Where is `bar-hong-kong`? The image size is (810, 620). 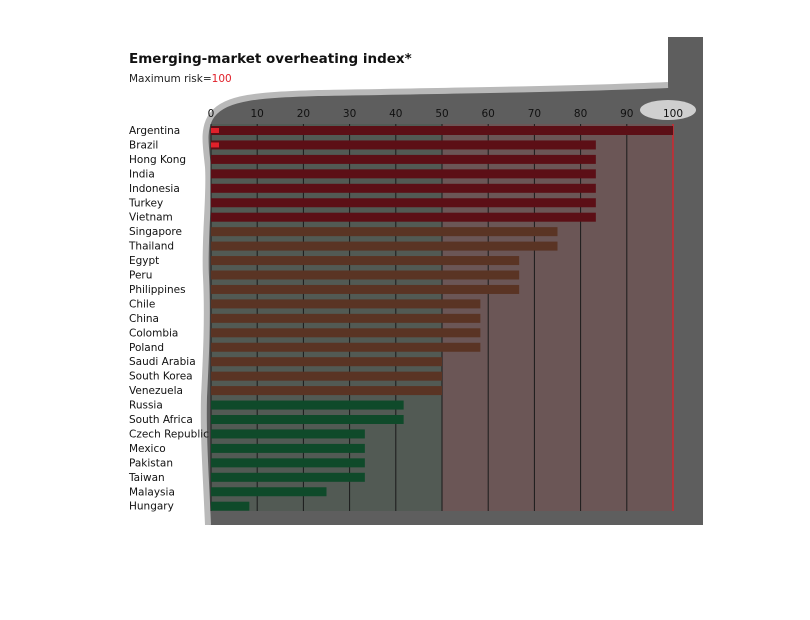 bar-hong-kong is located at coordinates (403, 159).